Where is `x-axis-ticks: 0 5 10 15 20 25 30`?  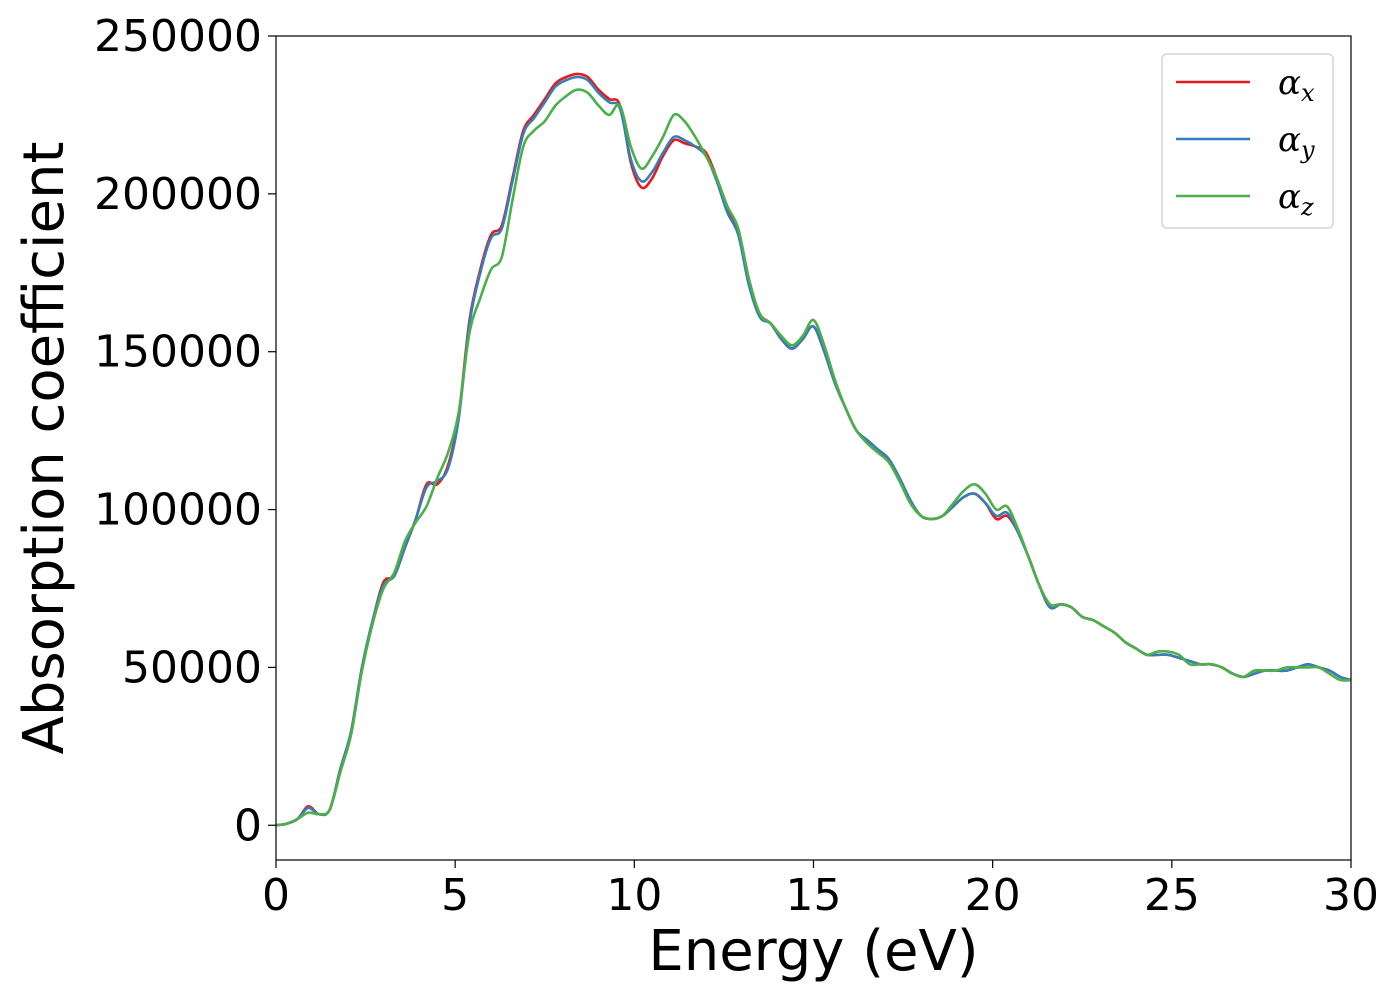 x-axis-ticks: 0 5 10 15 20 25 30 is located at coordinates (820, 890).